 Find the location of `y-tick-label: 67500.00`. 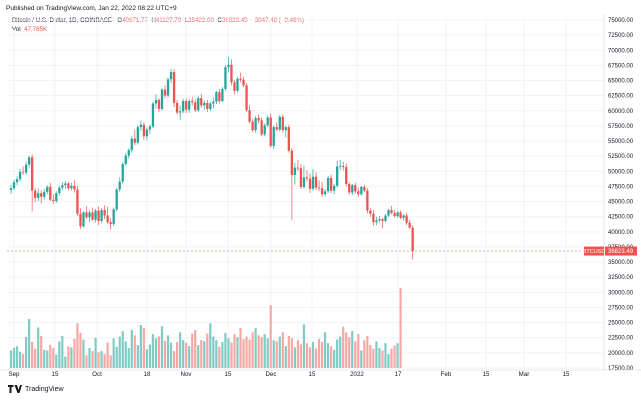

y-tick-label: 67500.00 is located at coordinates (621, 66).